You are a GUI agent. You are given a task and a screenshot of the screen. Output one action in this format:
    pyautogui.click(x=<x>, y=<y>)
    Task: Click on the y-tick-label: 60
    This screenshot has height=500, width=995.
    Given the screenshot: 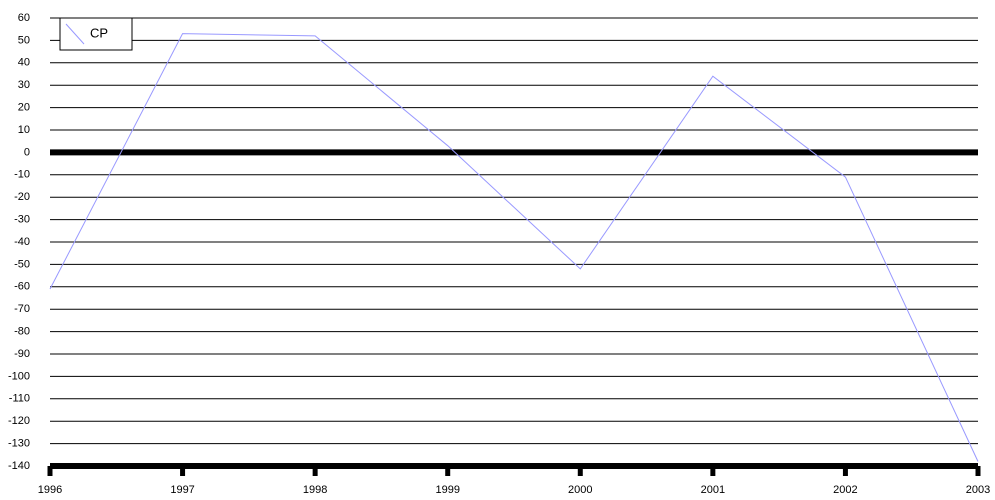 What is the action you would take?
    pyautogui.click(x=24, y=18)
    